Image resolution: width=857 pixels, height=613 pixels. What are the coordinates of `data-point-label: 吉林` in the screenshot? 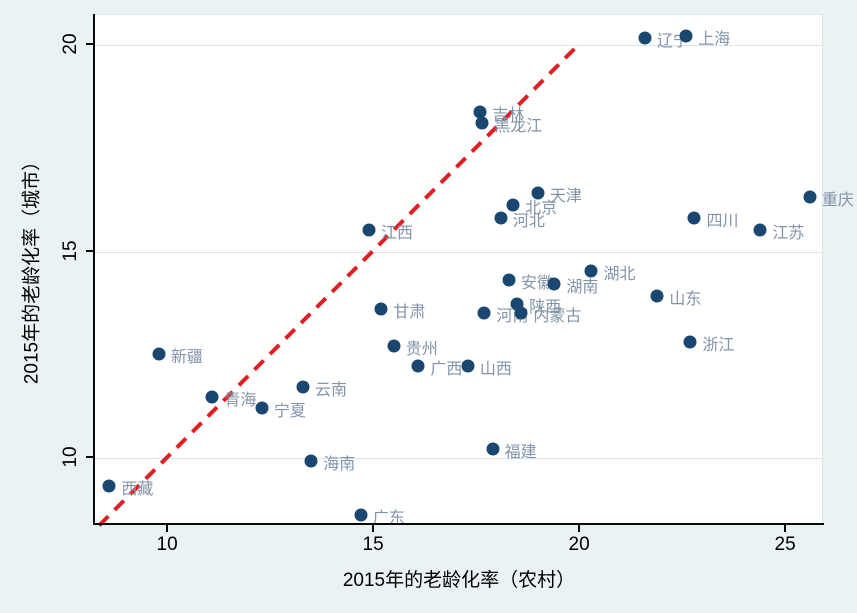 It's located at (508, 116).